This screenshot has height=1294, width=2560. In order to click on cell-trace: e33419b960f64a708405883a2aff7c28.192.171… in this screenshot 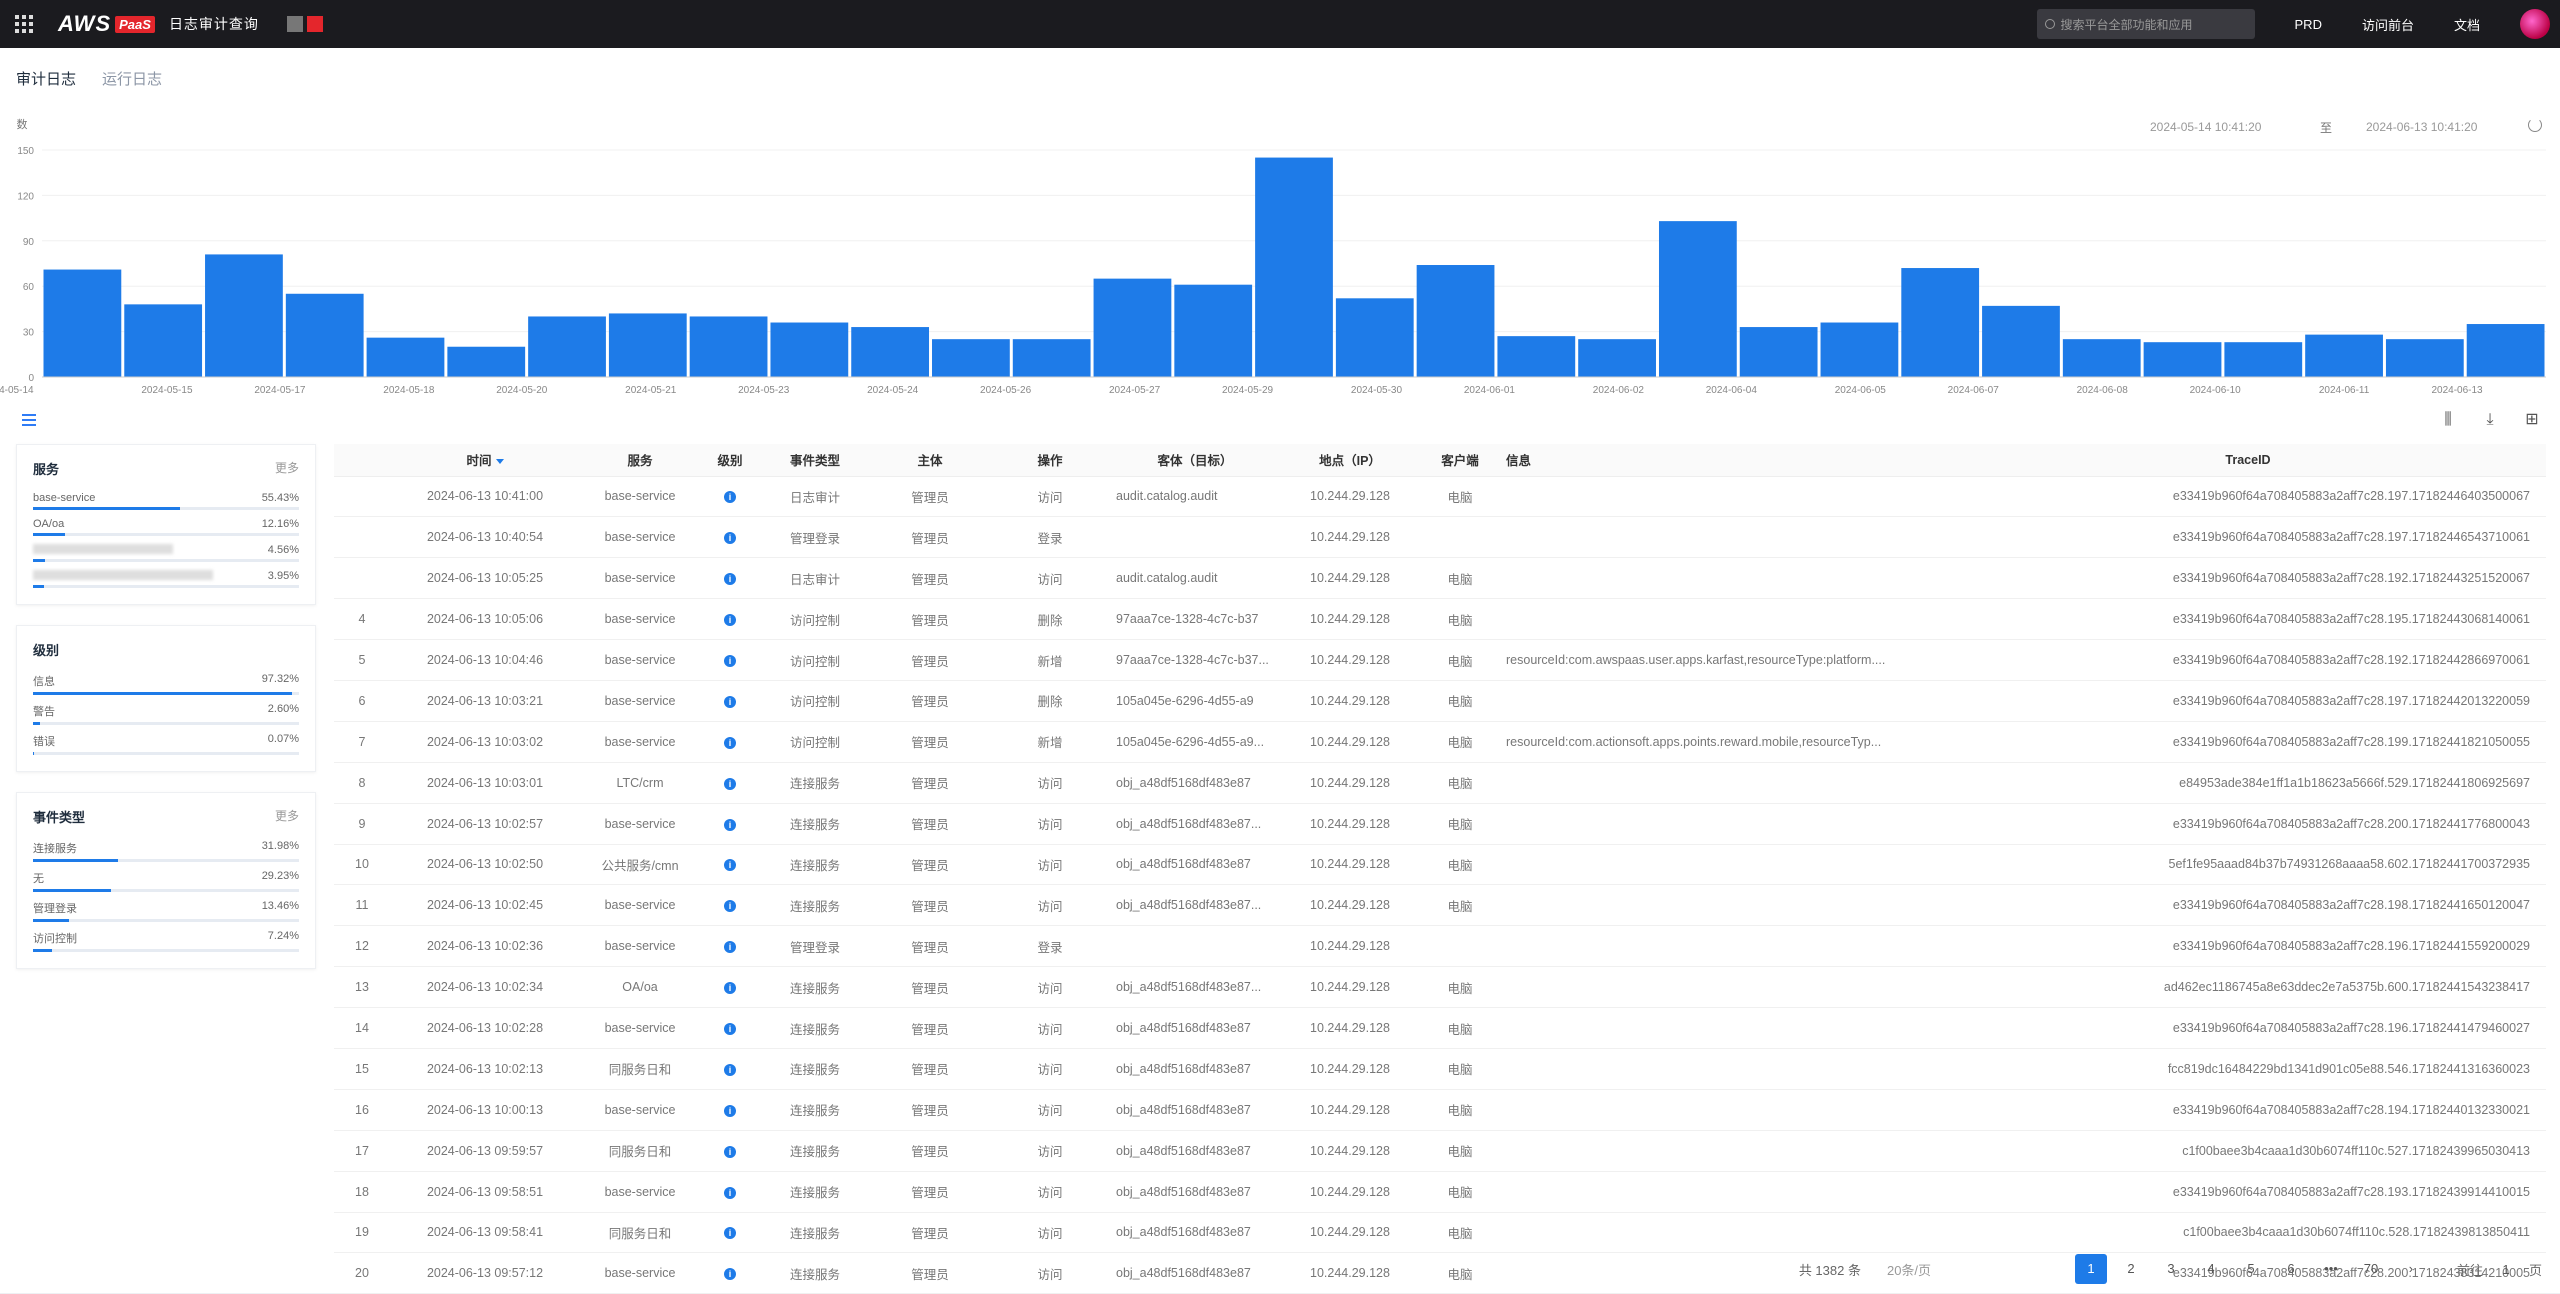, I will do `click(2248, 660)`.